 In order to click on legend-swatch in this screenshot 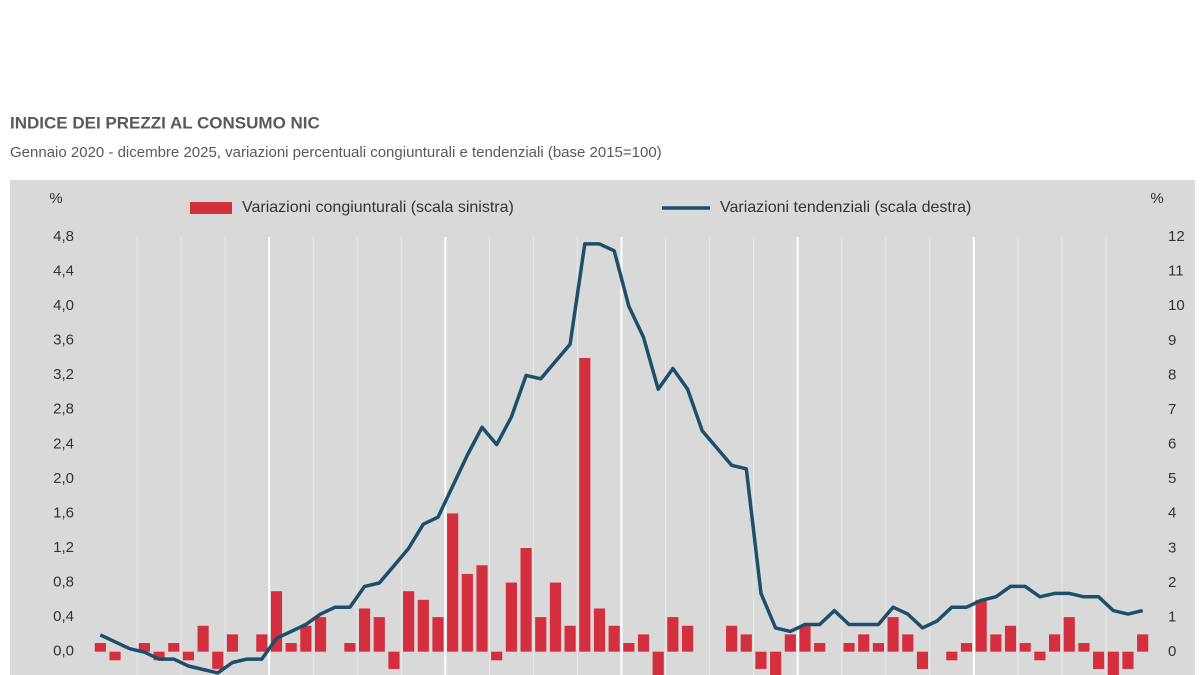, I will do `click(211, 208)`.